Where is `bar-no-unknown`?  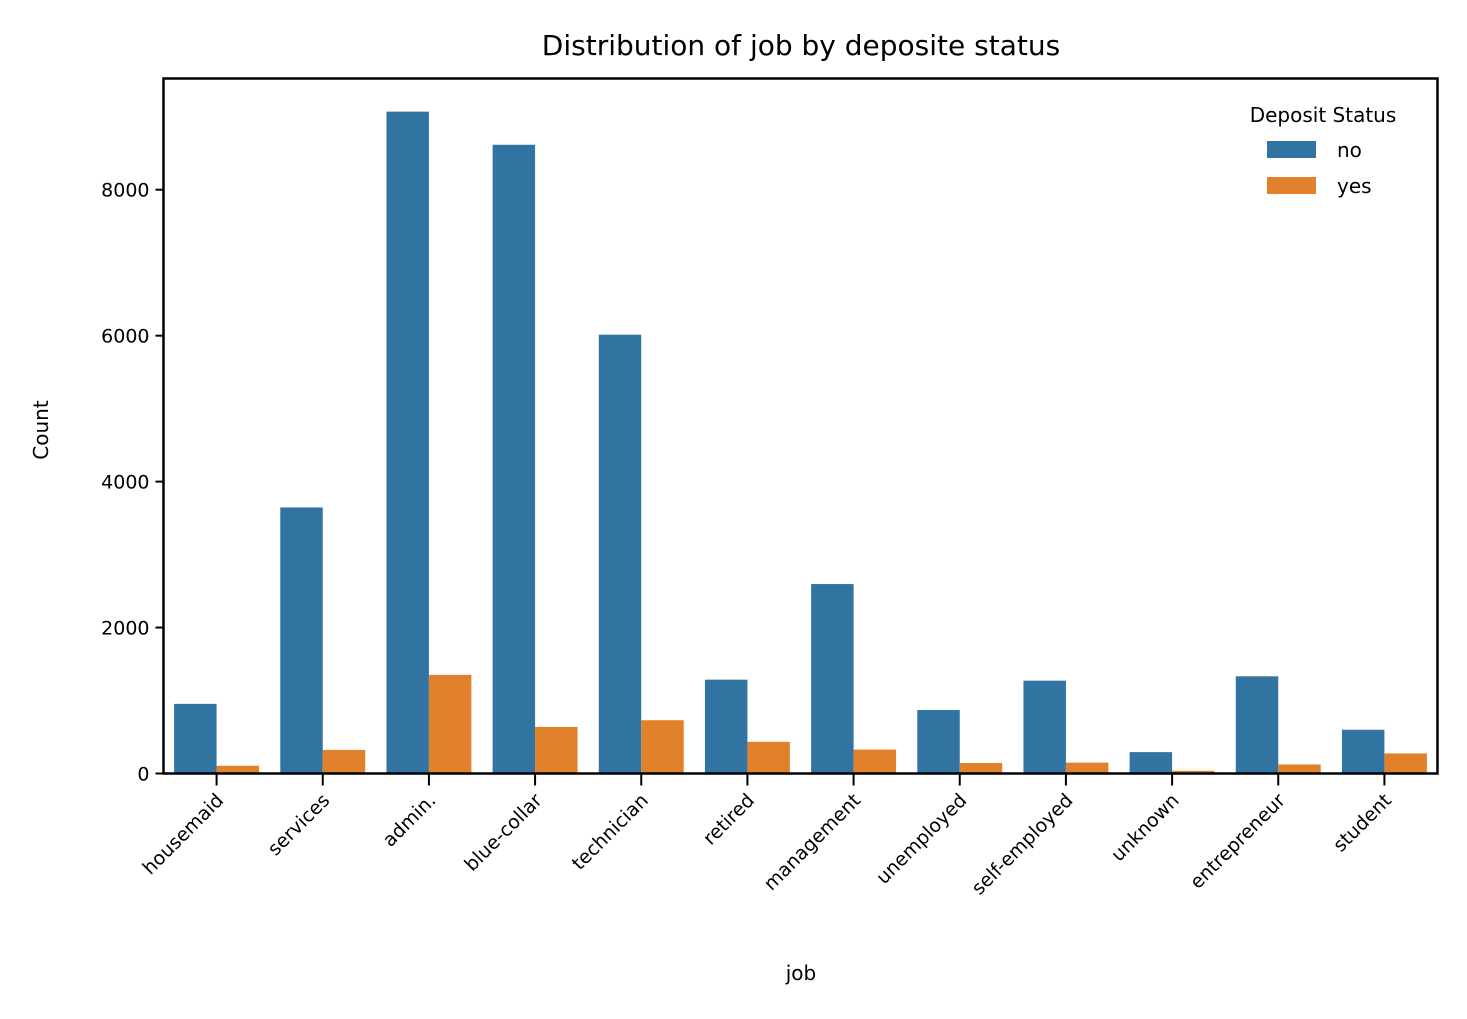 bar-no-unknown is located at coordinates (1151, 763).